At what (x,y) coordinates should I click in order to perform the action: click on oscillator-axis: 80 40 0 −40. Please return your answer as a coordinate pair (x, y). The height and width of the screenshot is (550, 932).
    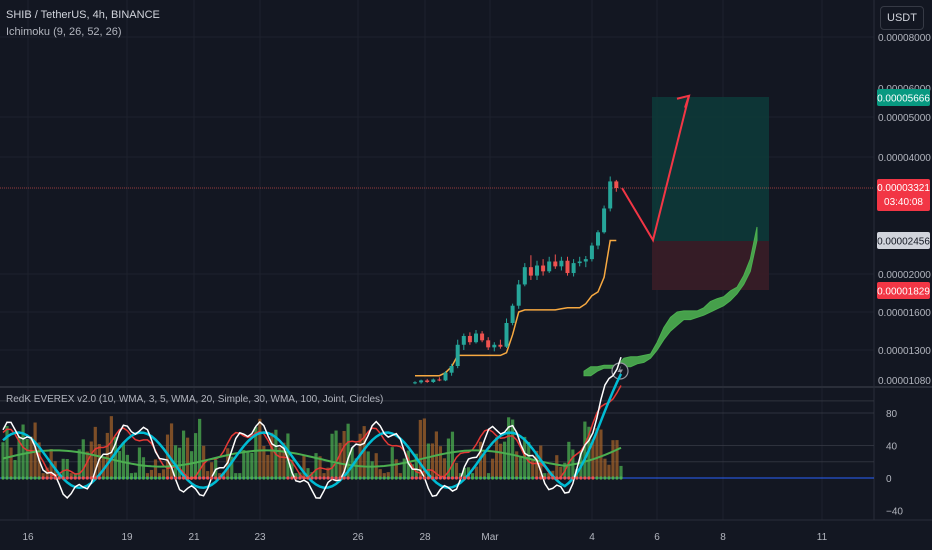
    Looking at the image, I should click on (894, 463).